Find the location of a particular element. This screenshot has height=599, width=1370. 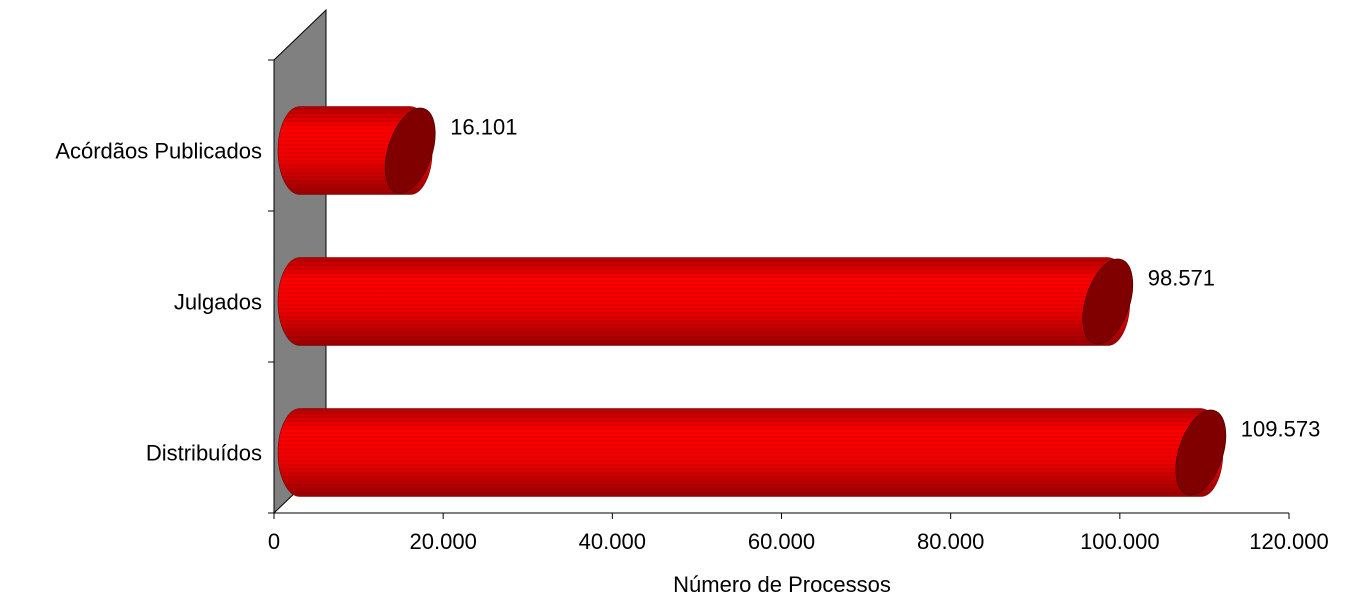

category-label: Acórdãos Publicados is located at coordinates (158, 151).